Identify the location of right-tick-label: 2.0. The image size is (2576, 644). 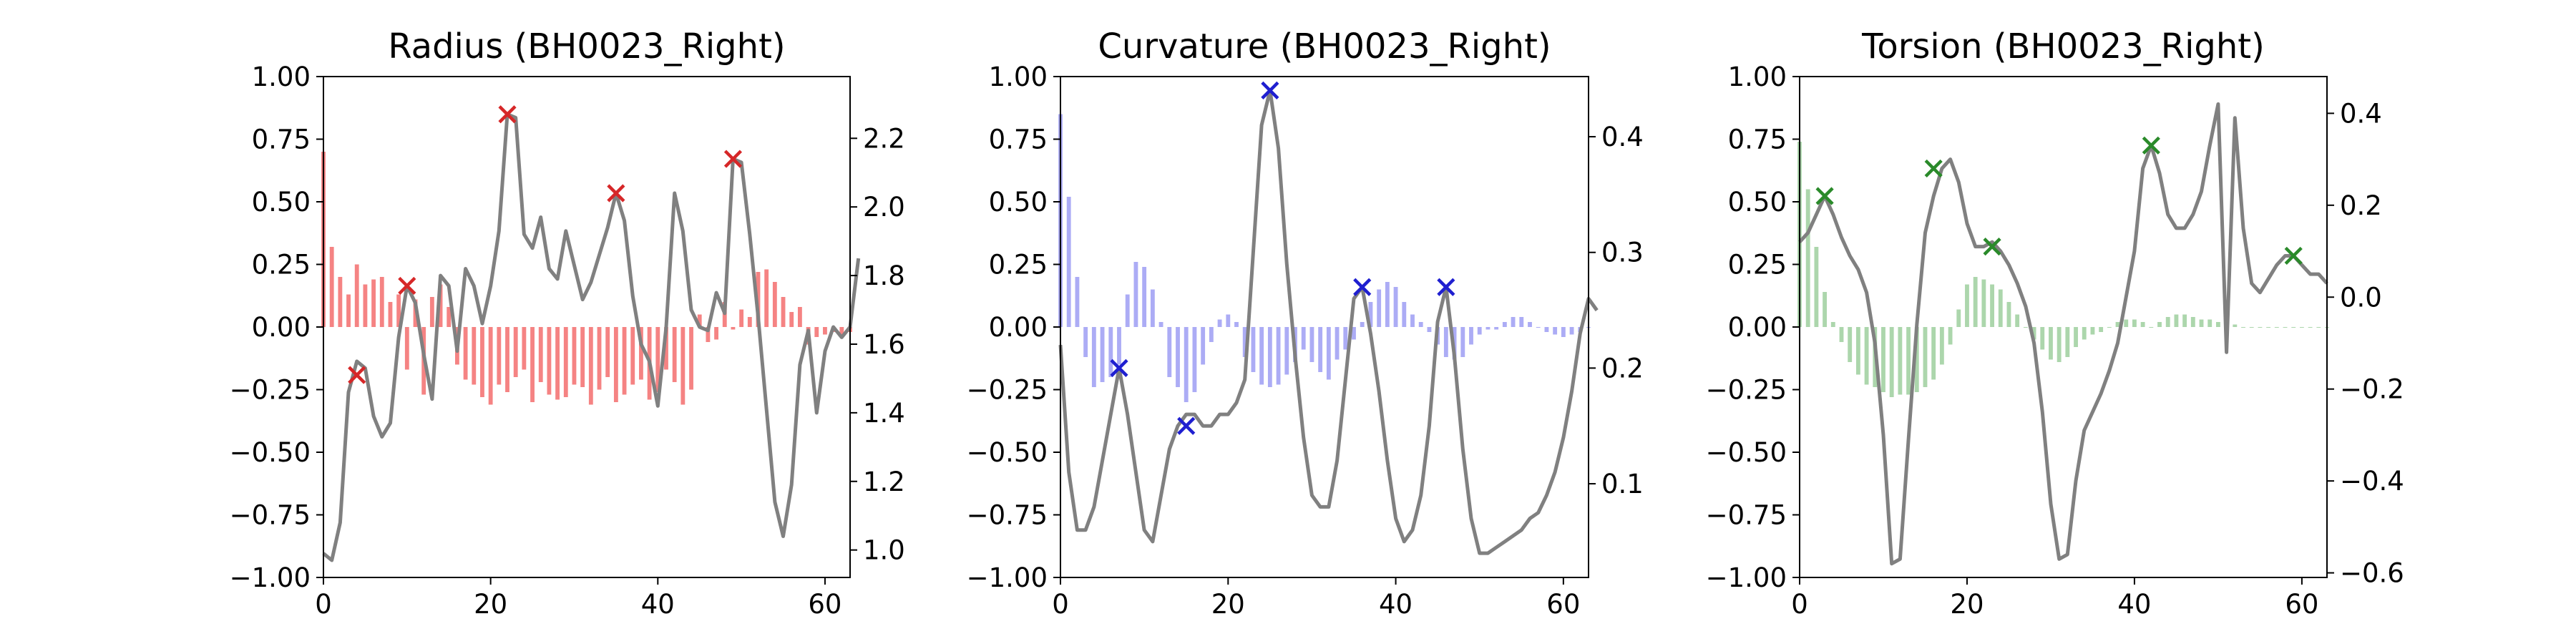
(884, 208).